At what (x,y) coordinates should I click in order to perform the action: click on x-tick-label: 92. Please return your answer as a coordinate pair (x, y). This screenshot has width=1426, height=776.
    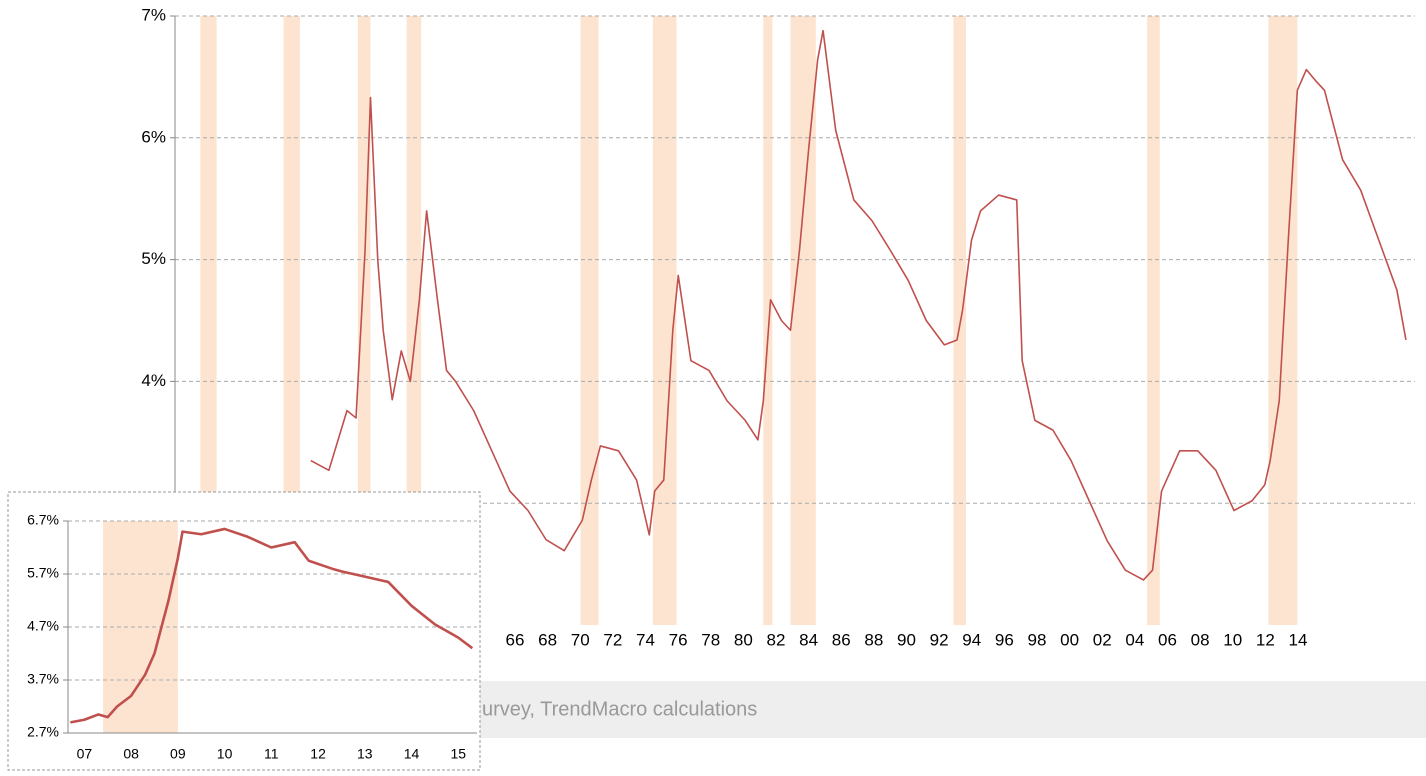
    Looking at the image, I should click on (939, 639).